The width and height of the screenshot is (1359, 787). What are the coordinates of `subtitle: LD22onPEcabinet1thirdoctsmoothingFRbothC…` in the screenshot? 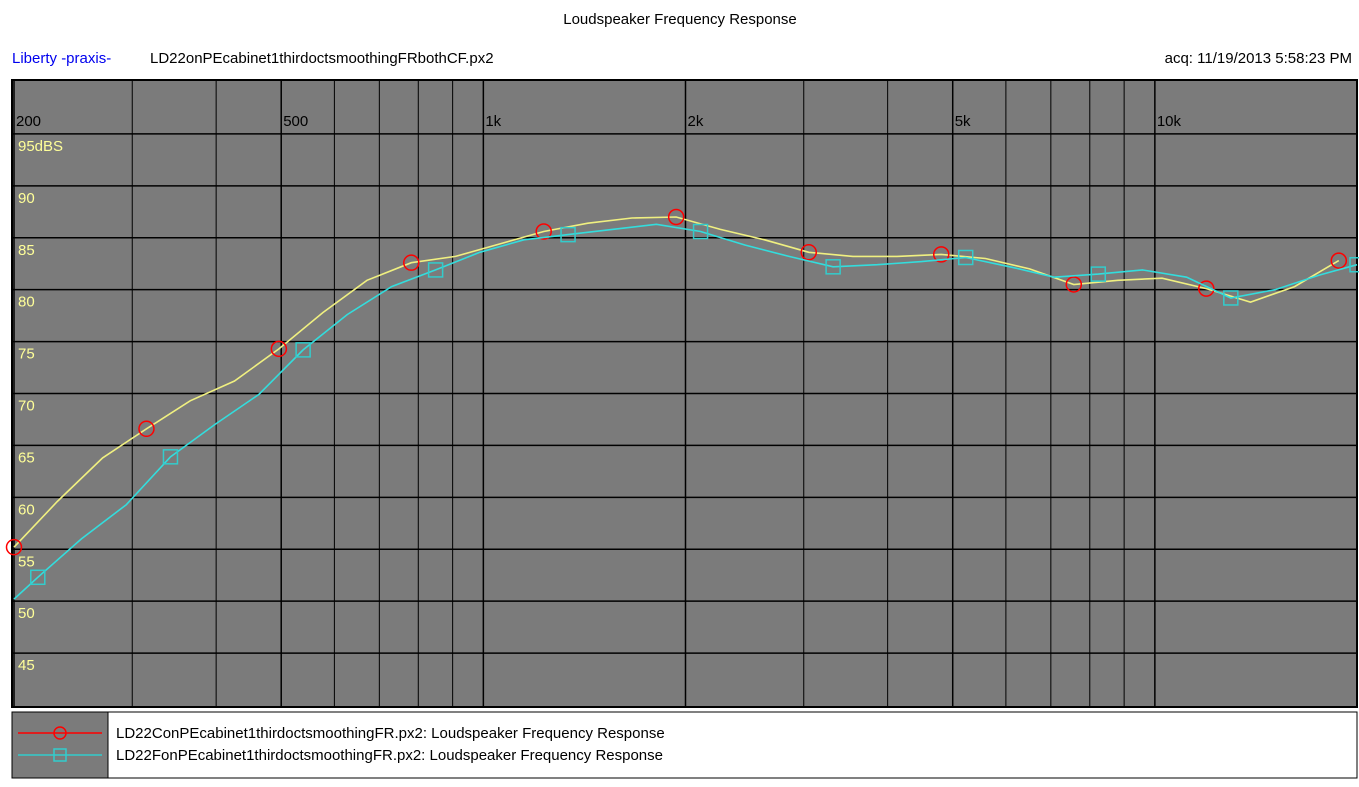 It's located at (322, 58).